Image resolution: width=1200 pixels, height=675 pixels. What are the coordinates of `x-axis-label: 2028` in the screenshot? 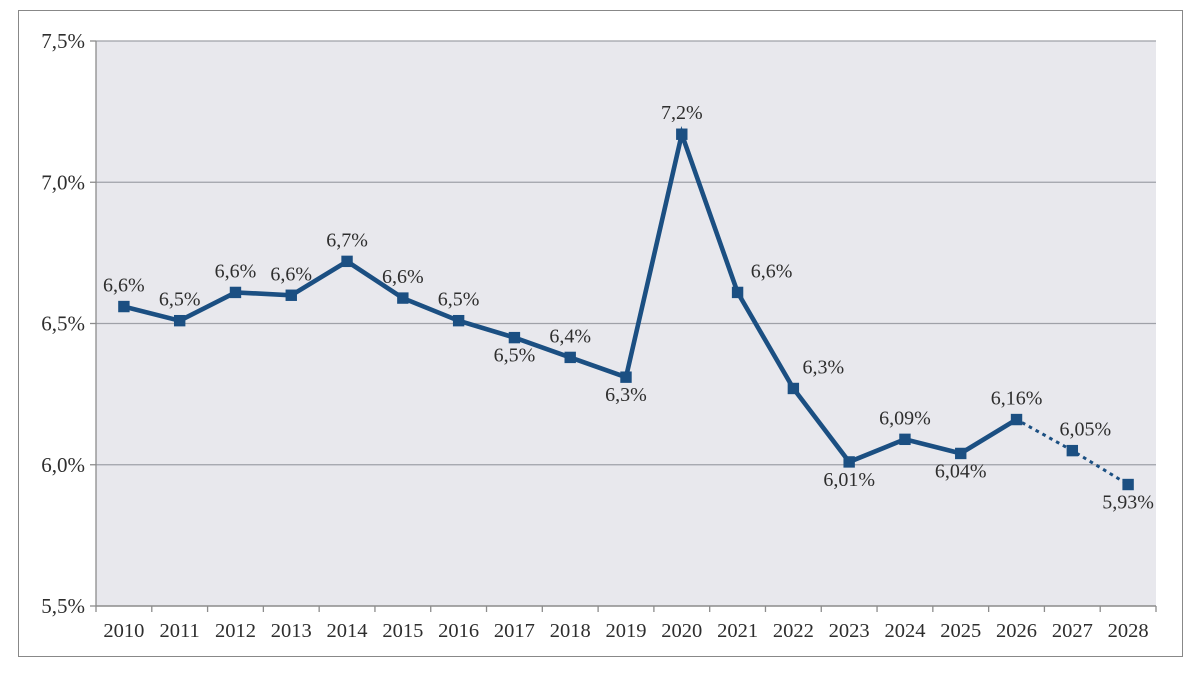 It's located at (1128, 631).